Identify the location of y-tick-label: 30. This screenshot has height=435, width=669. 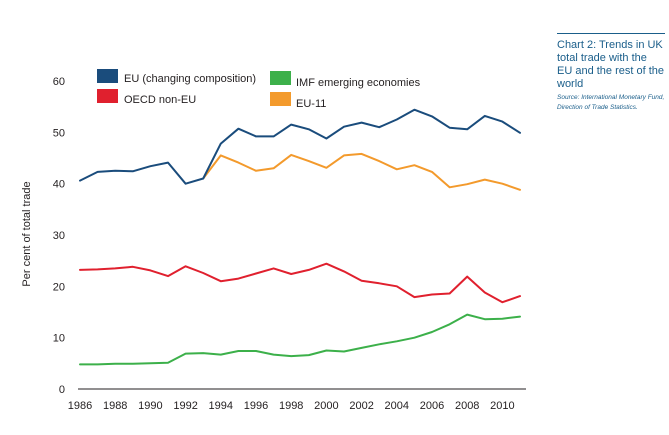
(59, 236).